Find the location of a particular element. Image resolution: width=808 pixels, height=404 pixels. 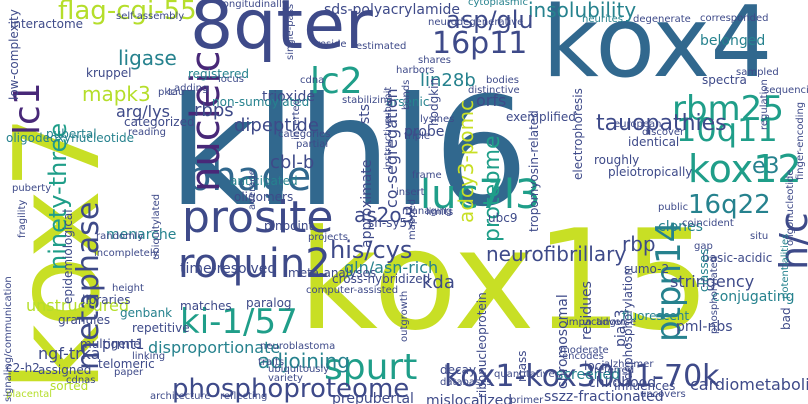

word-sts: sts is located at coordinates (365, 113).